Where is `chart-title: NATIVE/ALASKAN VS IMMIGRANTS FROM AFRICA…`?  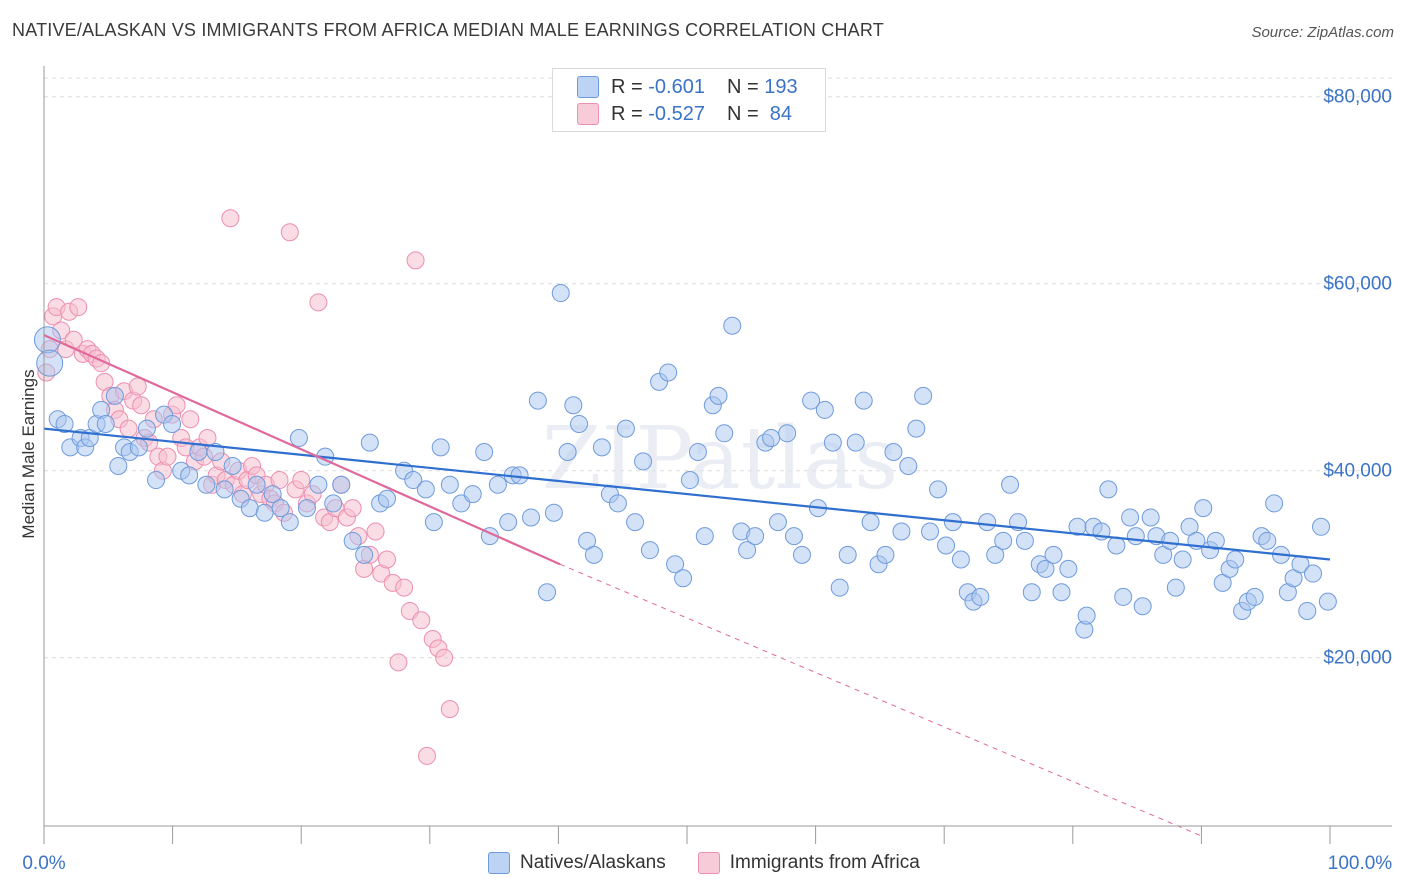
chart-title: NATIVE/ALASKAN VS IMMIGRANTS FROM AFRICA… is located at coordinates (448, 30).